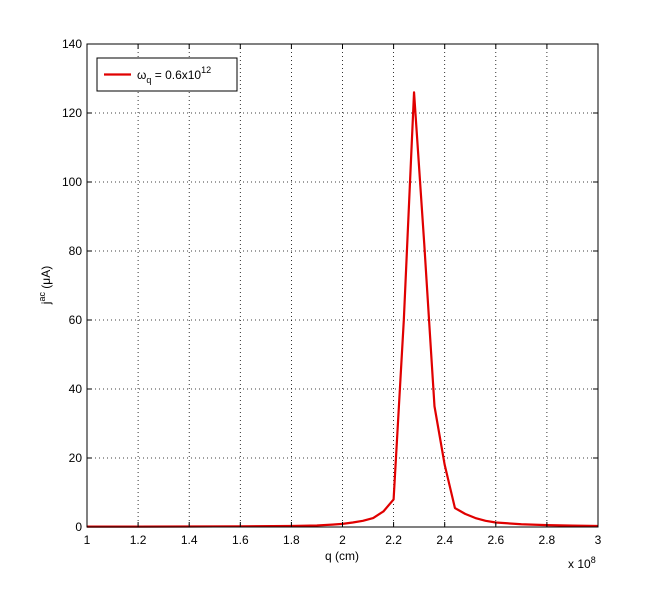 Image resolution: width=661 pixels, height=593 pixels. I want to click on x-tick-labels: 1 1.2 1.4 1.6 1.8 2 2.2 2.4 2.6 2.8 3, so click(343, 540).